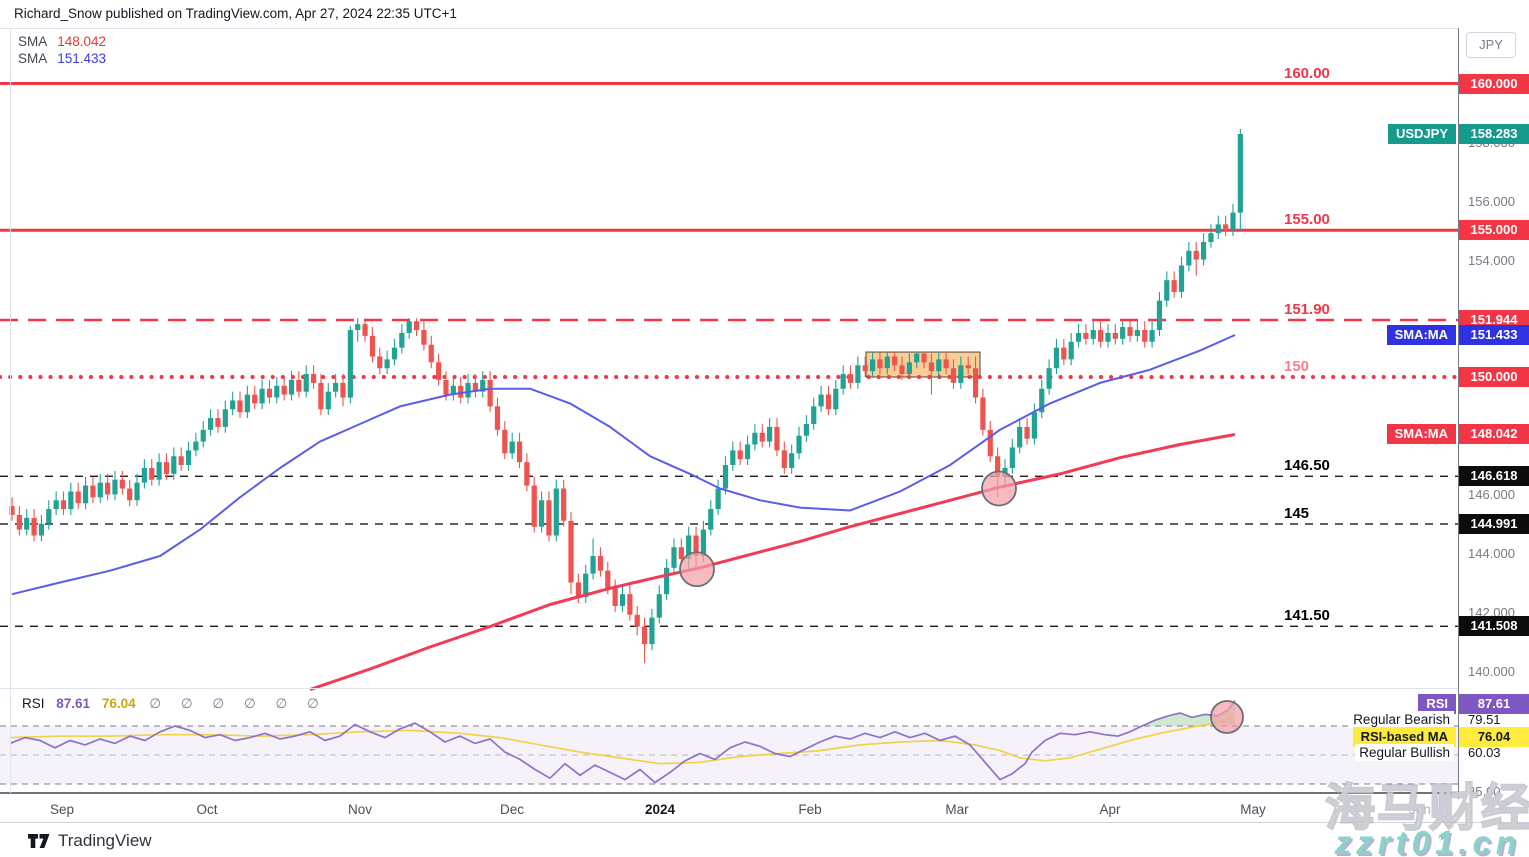 The width and height of the screenshot is (1529, 857). I want to click on level-badge-level-150: 150.000, so click(1494, 377).